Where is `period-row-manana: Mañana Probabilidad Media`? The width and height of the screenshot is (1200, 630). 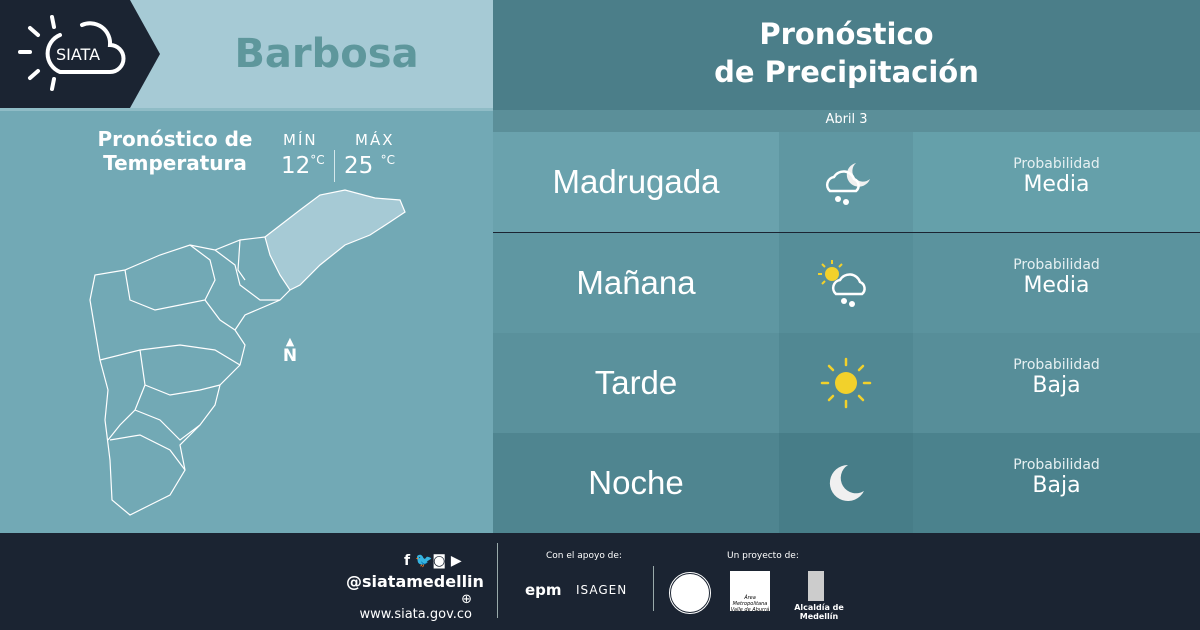 period-row-manana: Mañana Probabilidad Media is located at coordinates (846, 283).